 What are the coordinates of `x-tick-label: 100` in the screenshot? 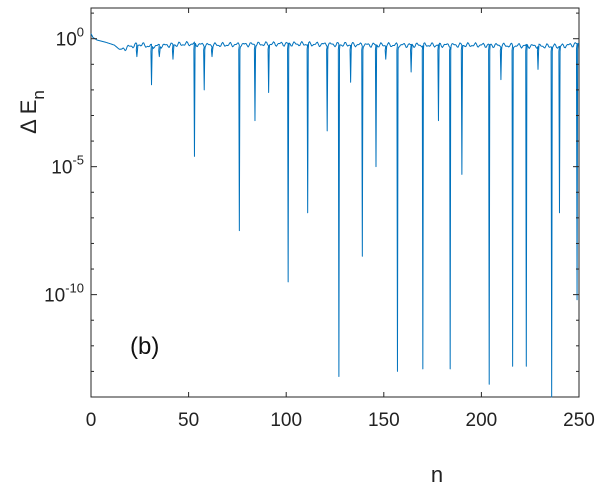 It's located at (286, 420).